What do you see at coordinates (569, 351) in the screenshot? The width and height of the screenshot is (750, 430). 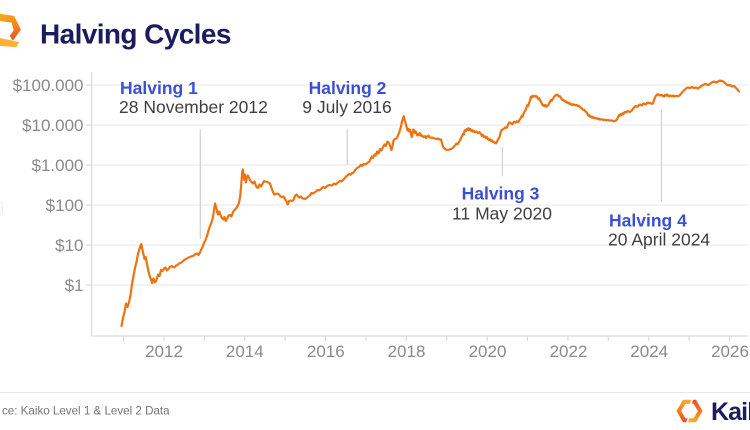 I see `svg-text: 2022` at bounding box center [569, 351].